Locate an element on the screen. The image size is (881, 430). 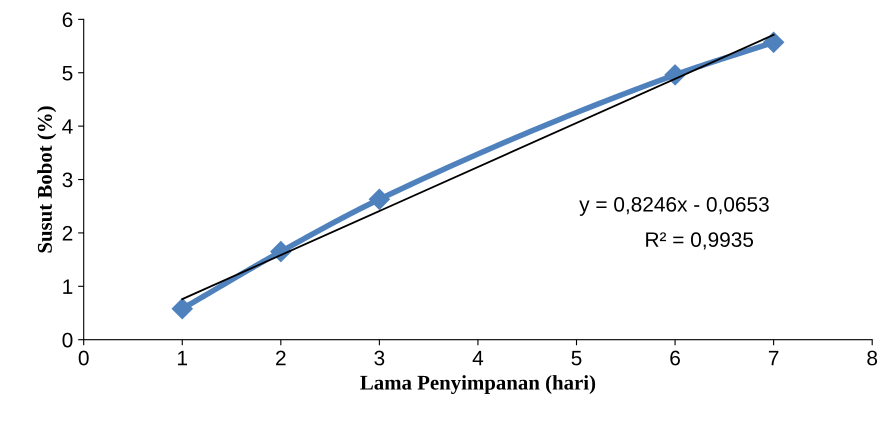
x-tick-label: 7 is located at coordinates (773, 358).